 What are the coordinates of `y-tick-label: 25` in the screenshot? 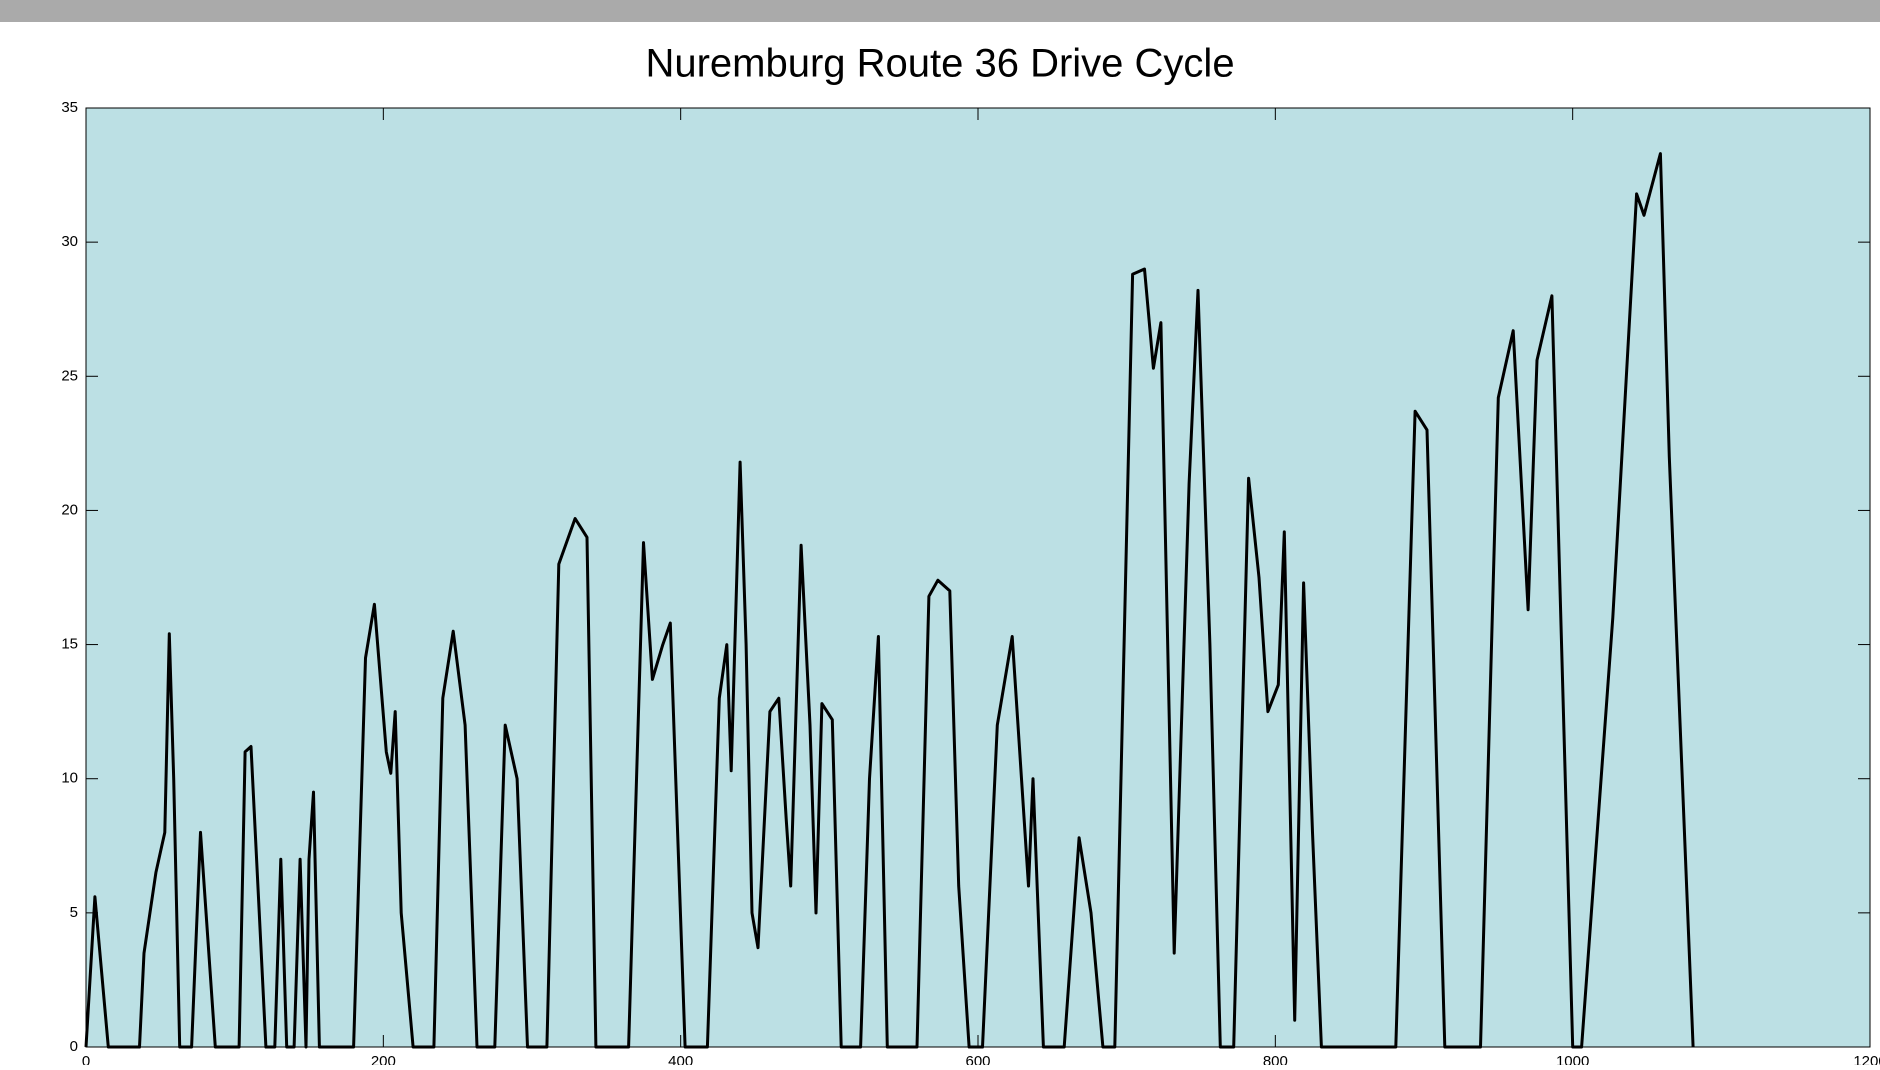 It's located at (69, 375).